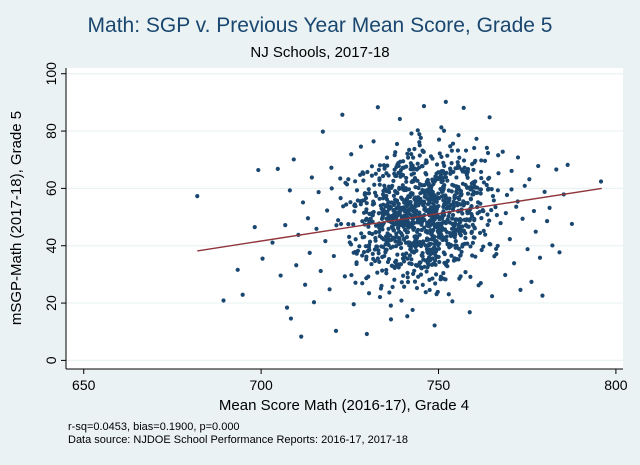 The image size is (640, 465). Describe the element at coordinates (51, 360) in the screenshot. I see `y-tick-label: 0` at that location.